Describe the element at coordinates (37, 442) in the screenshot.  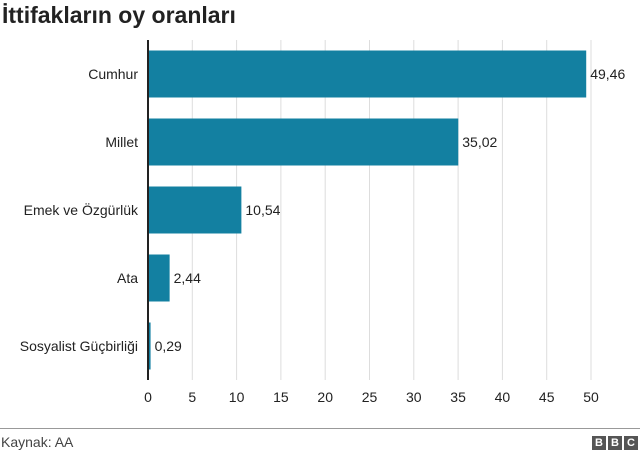
I see `source-label: Kaynak: AA` at that location.